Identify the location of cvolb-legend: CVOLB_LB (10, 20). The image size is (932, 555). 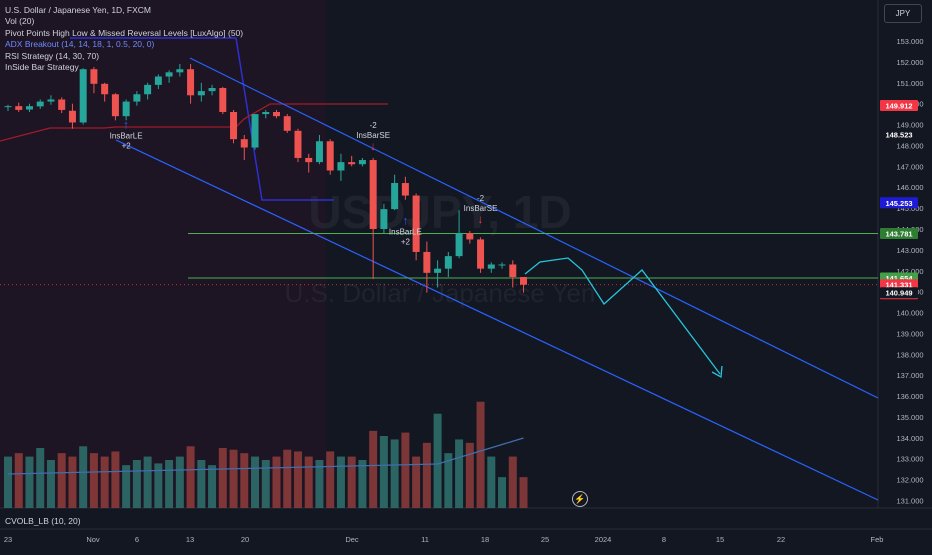
(43, 521).